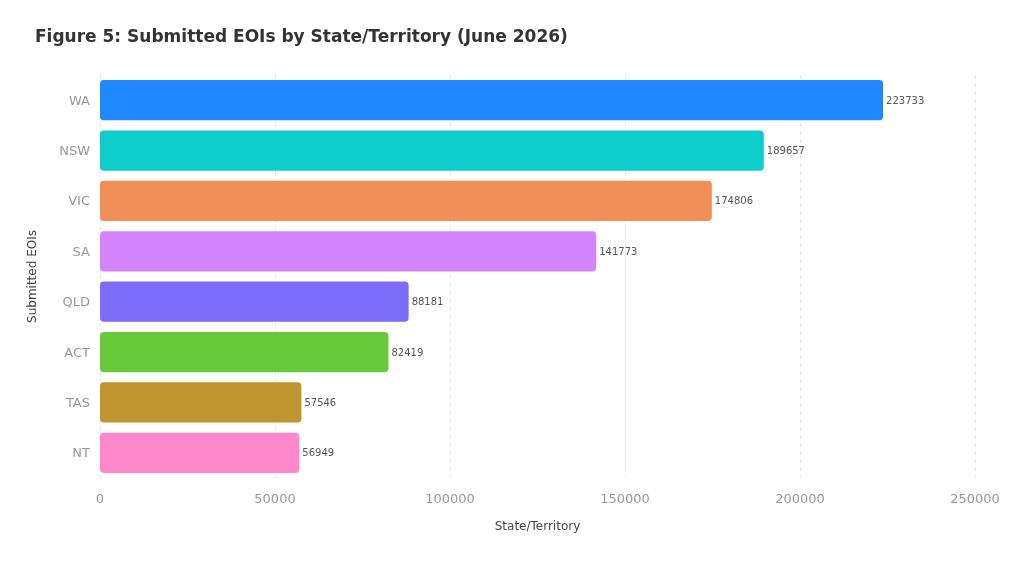 This screenshot has width=1021, height=571. I want to click on y-tick-label: TAS, so click(77, 402).